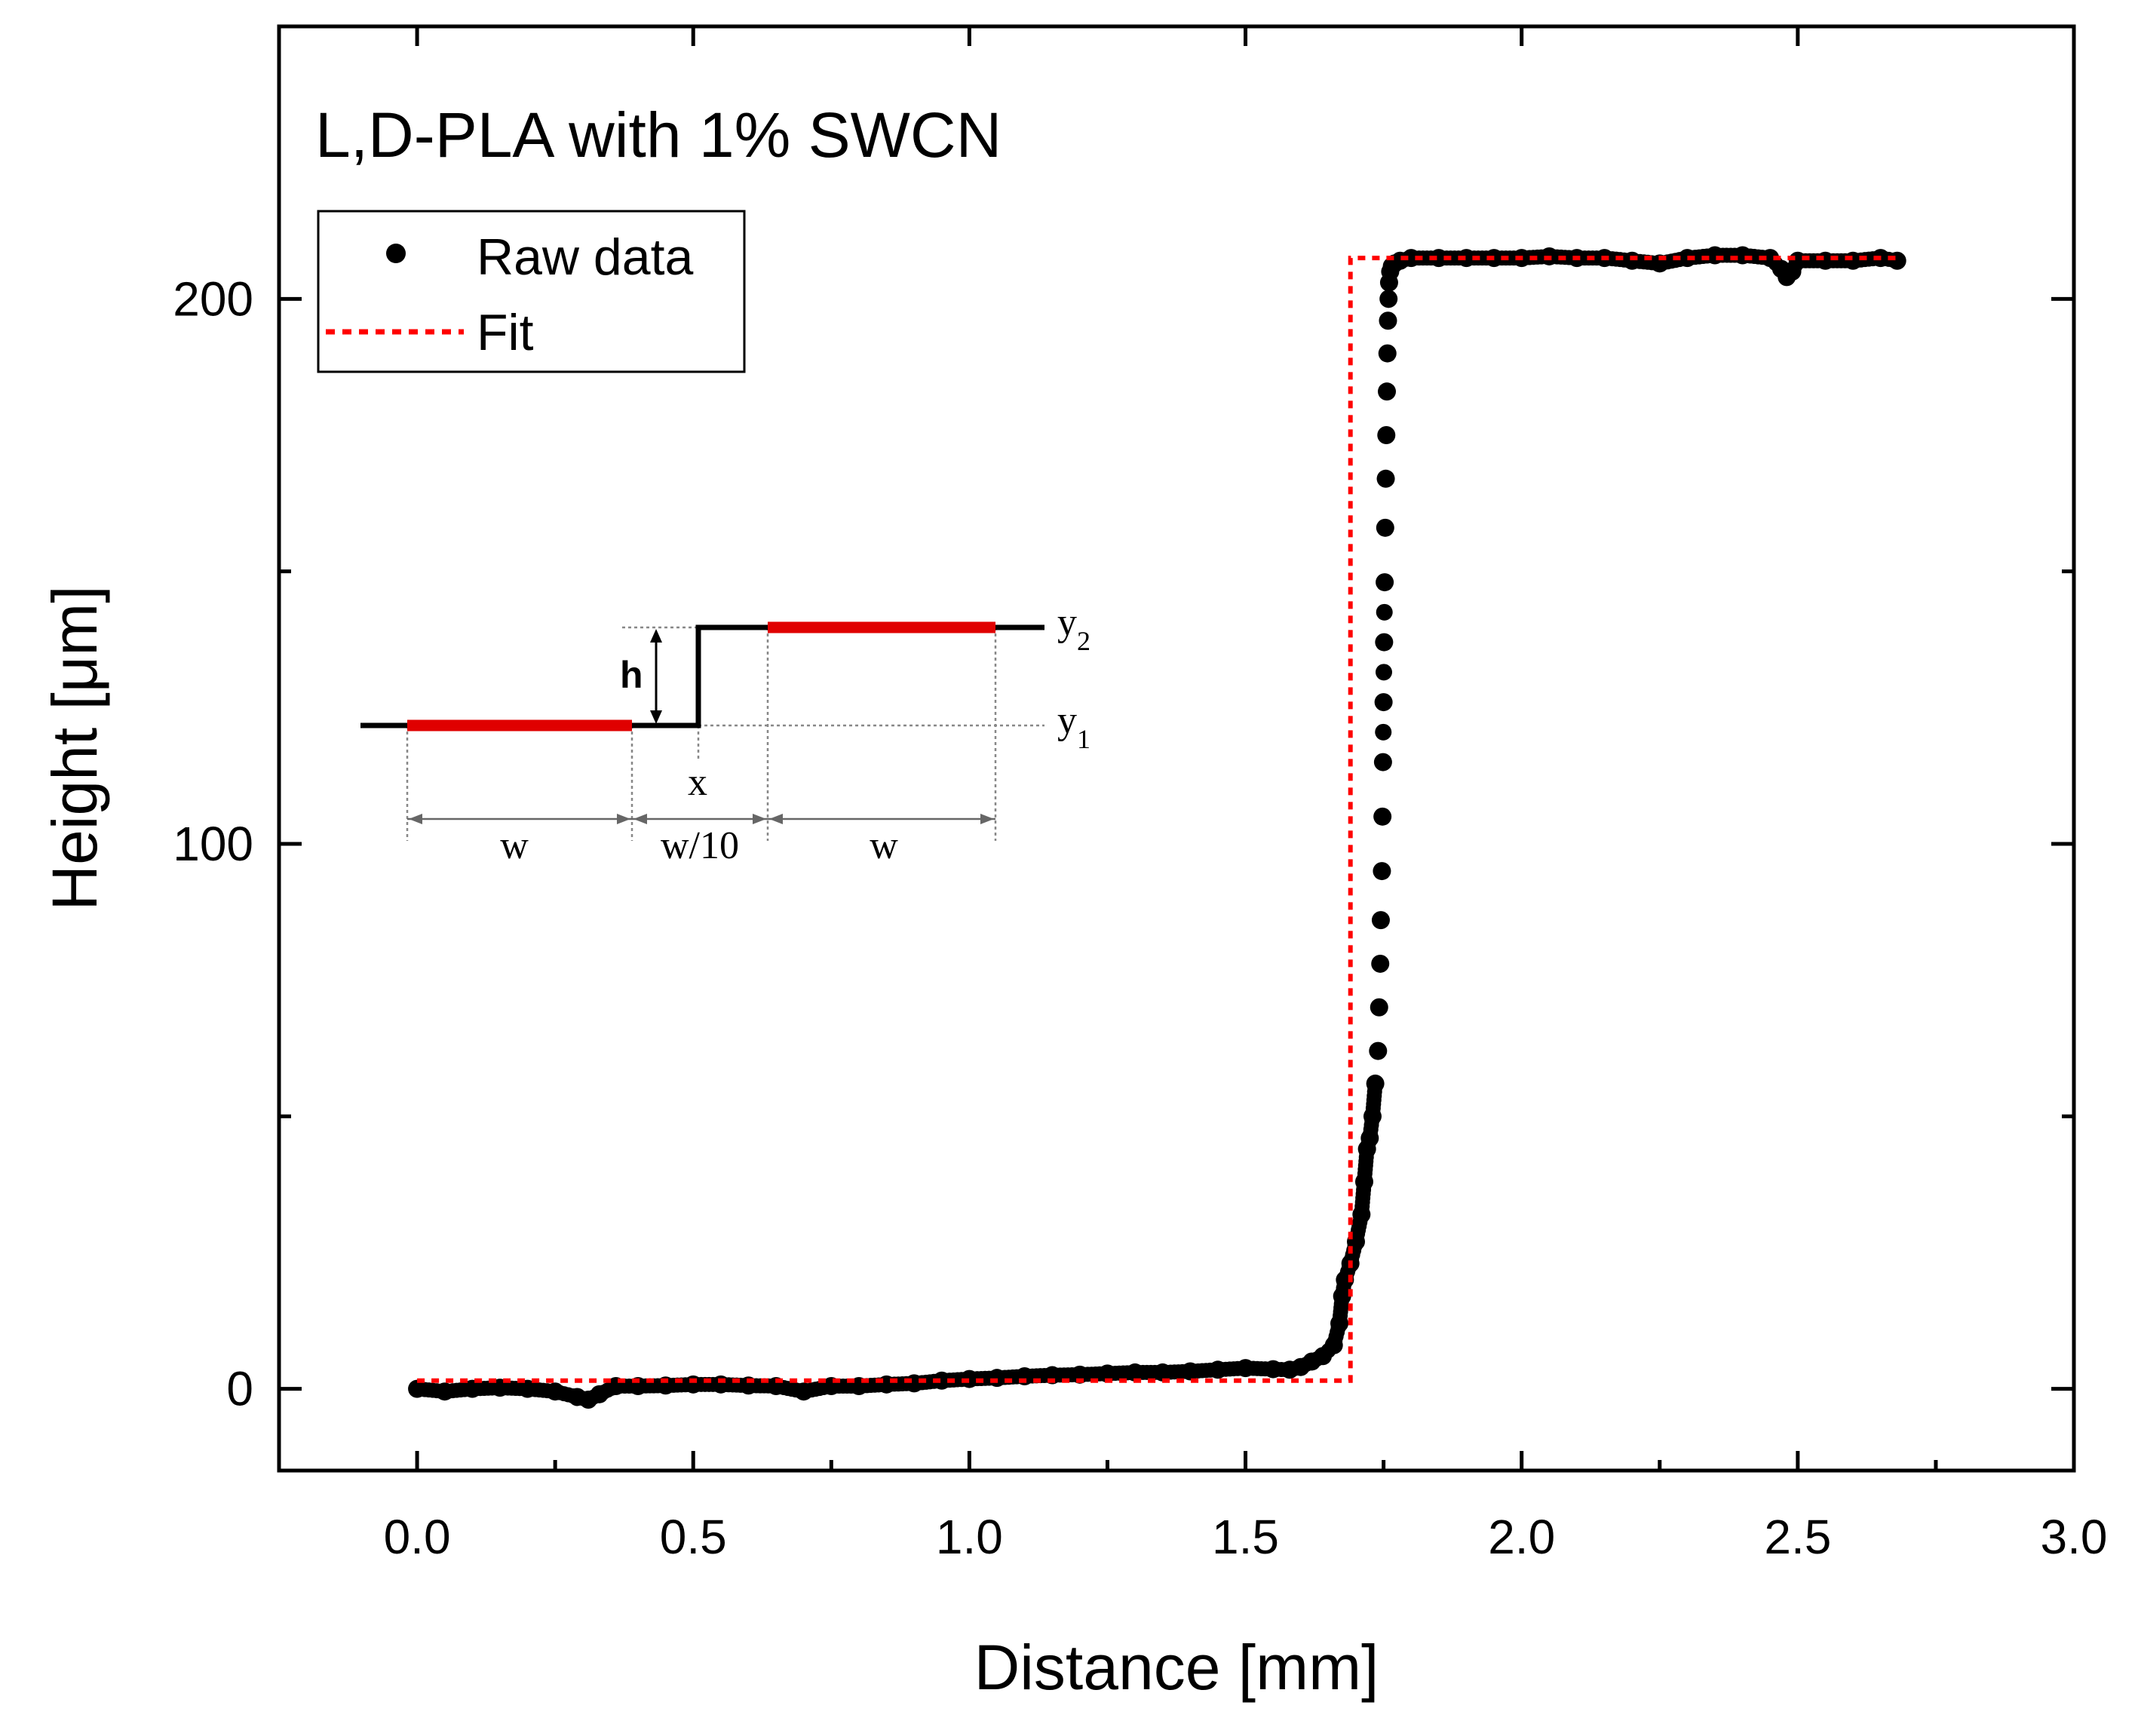 This screenshot has height=1736, width=2138. Describe the element at coordinates (658, 135) in the screenshot. I see `chart-title: L,D-PLA with 1% SWCN` at that location.